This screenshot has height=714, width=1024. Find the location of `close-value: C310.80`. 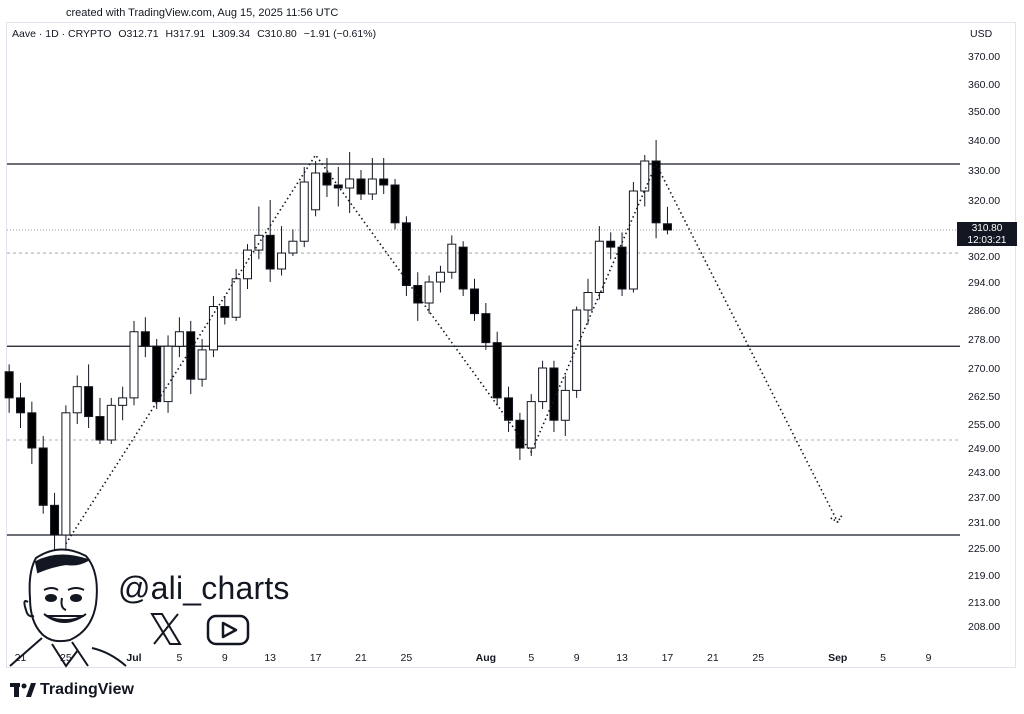

close-value: C310.80 is located at coordinates (277, 34).